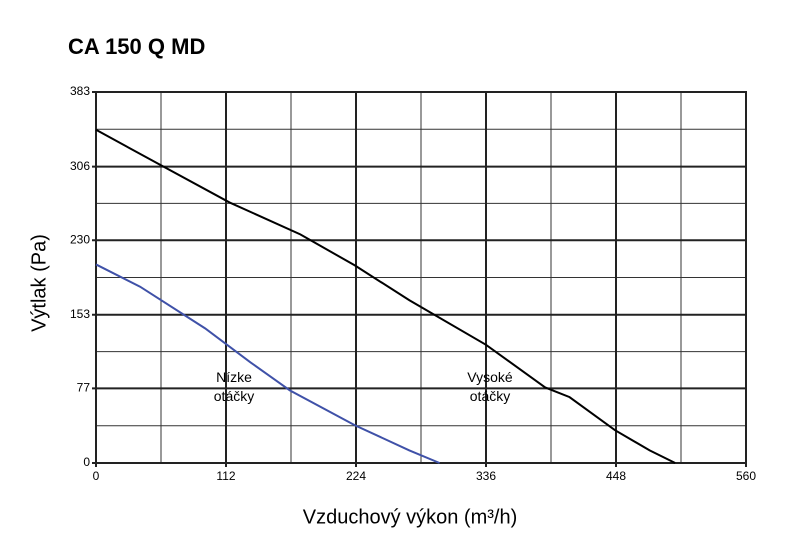 This screenshot has width=806, height=552. Describe the element at coordinates (80, 166) in the screenshot. I see `y-tick-label: 306` at that location.